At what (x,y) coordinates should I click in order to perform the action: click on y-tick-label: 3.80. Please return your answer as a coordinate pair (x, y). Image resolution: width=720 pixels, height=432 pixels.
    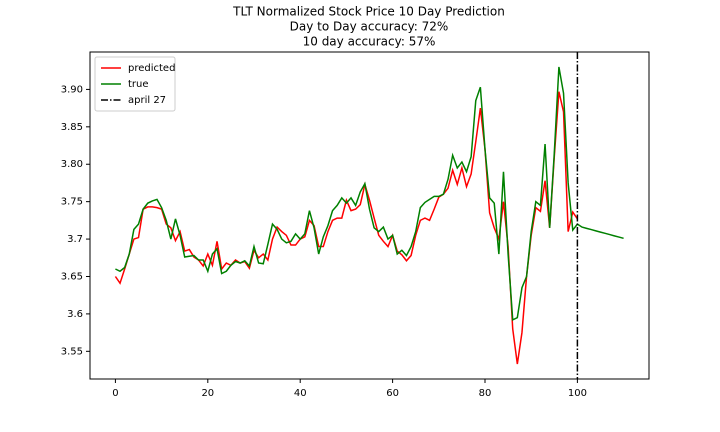
    Looking at the image, I should click on (72, 164).